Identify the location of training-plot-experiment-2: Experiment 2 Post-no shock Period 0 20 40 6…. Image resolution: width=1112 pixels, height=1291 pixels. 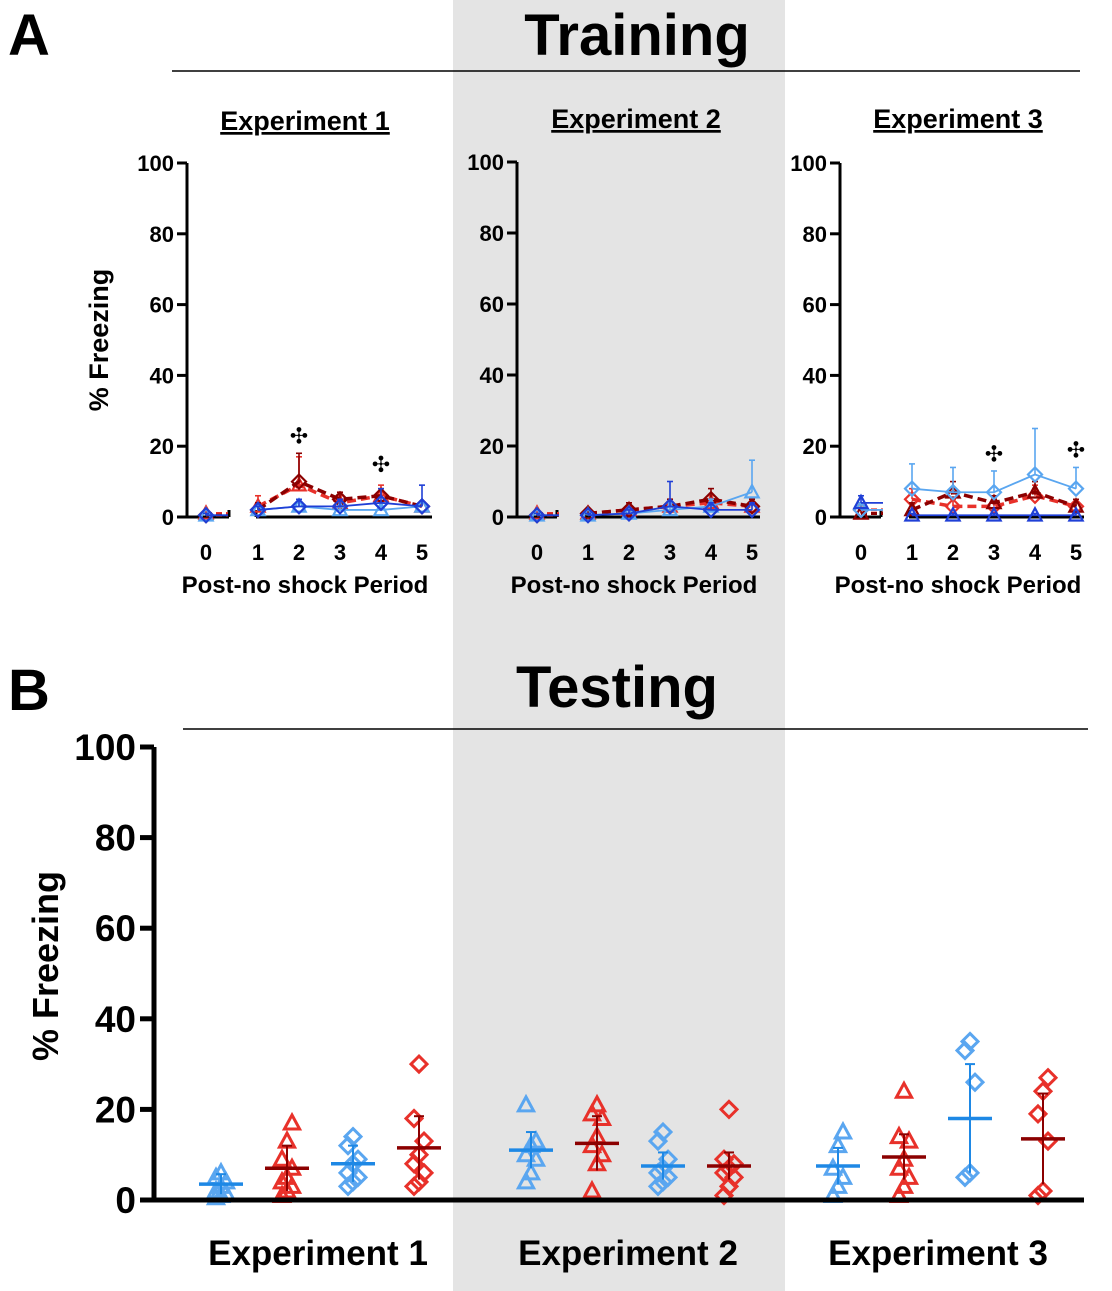
(614, 351).